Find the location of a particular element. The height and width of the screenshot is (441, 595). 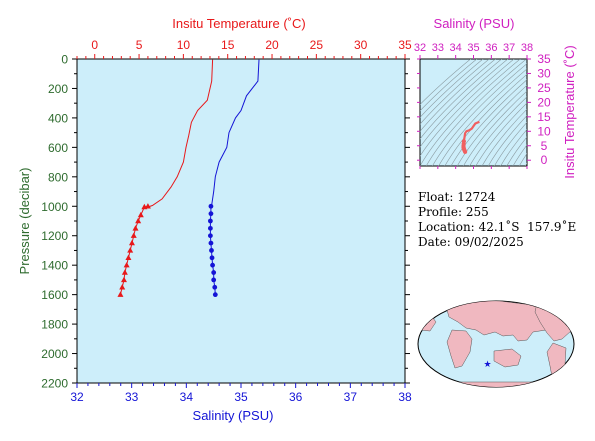

location-label: Location: is located at coordinates (446, 227).